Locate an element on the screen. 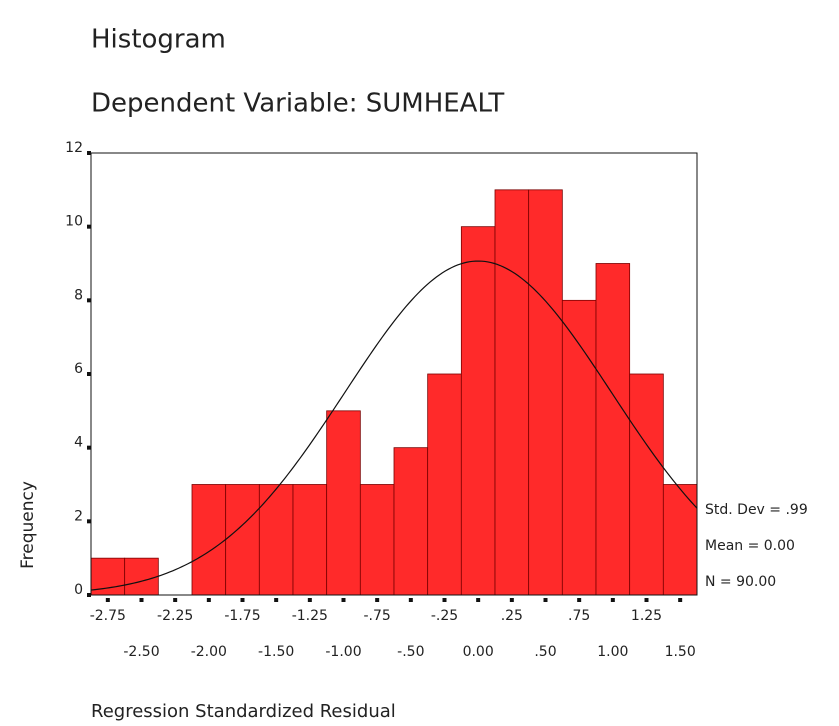 The height and width of the screenshot is (726, 839). stat-label: Mean = 0.00 is located at coordinates (750, 546).